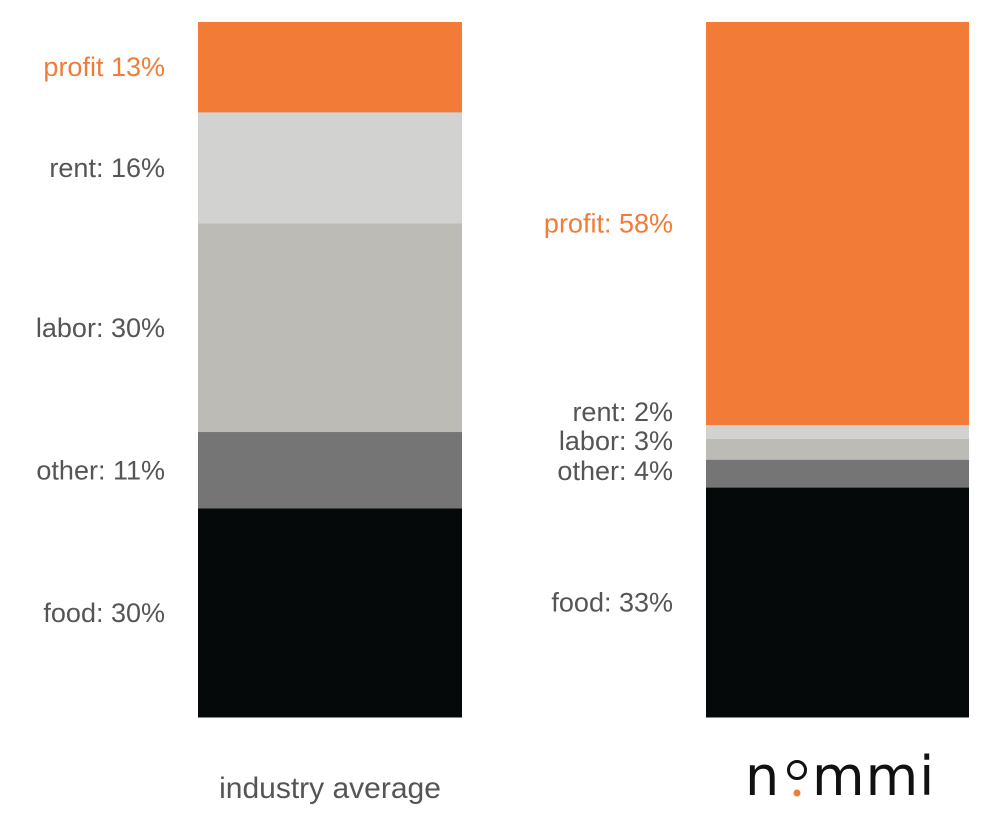 The image size is (1000, 820). What do you see at coordinates (873, 776) in the screenshot?
I see `logo-text-mmi: mmi` at bounding box center [873, 776].